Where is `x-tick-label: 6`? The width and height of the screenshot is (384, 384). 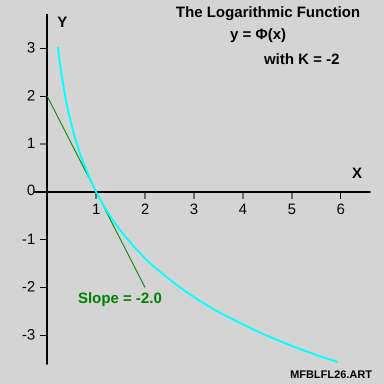 x-tick-label: 6 is located at coordinates (340, 209).